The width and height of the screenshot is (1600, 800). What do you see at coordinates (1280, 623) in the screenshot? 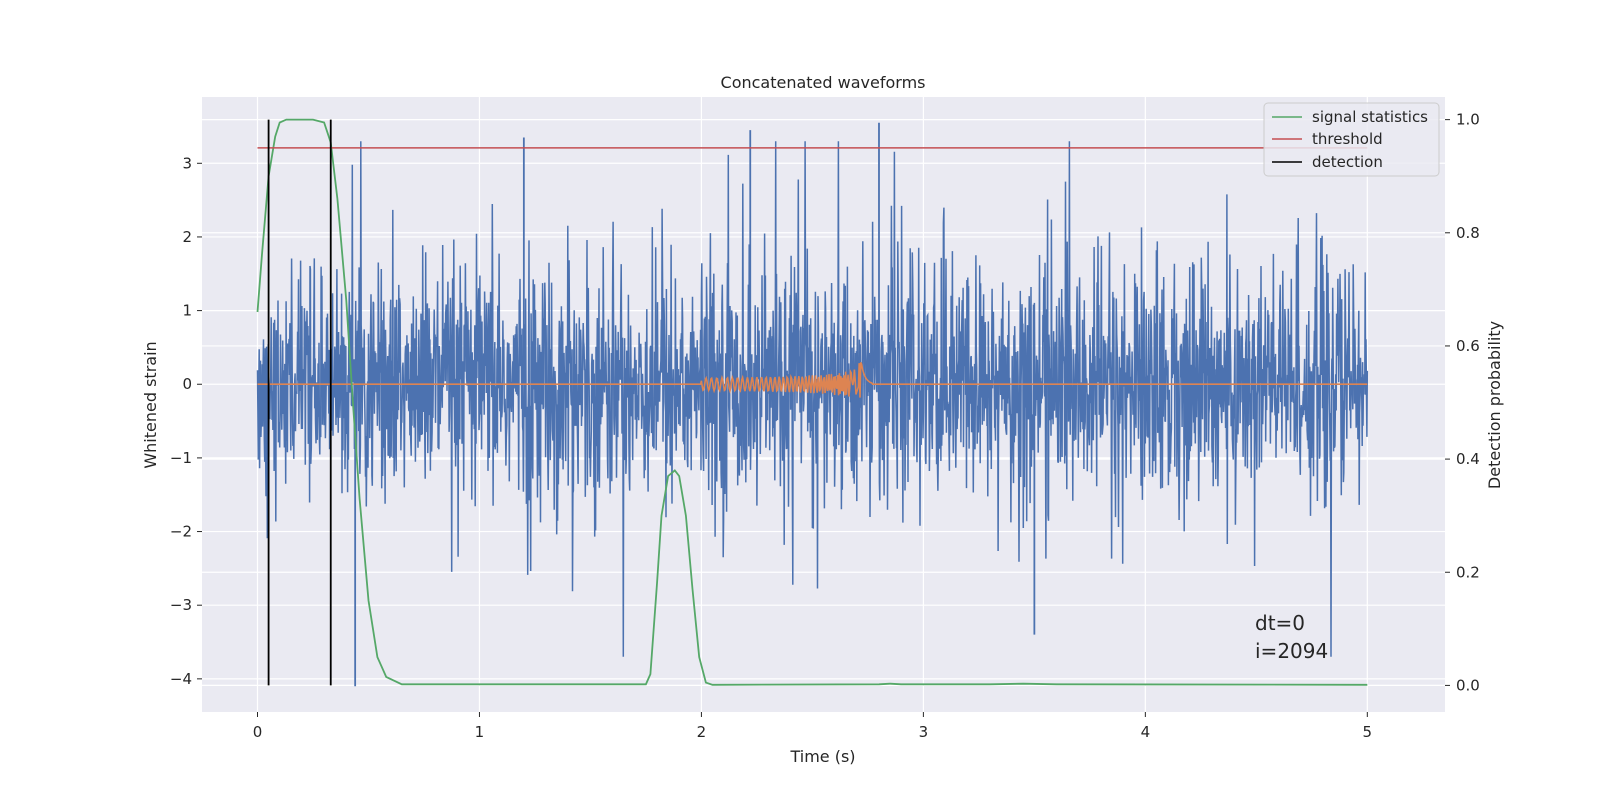
I see `annotation-dt: dt=0` at bounding box center [1280, 623].